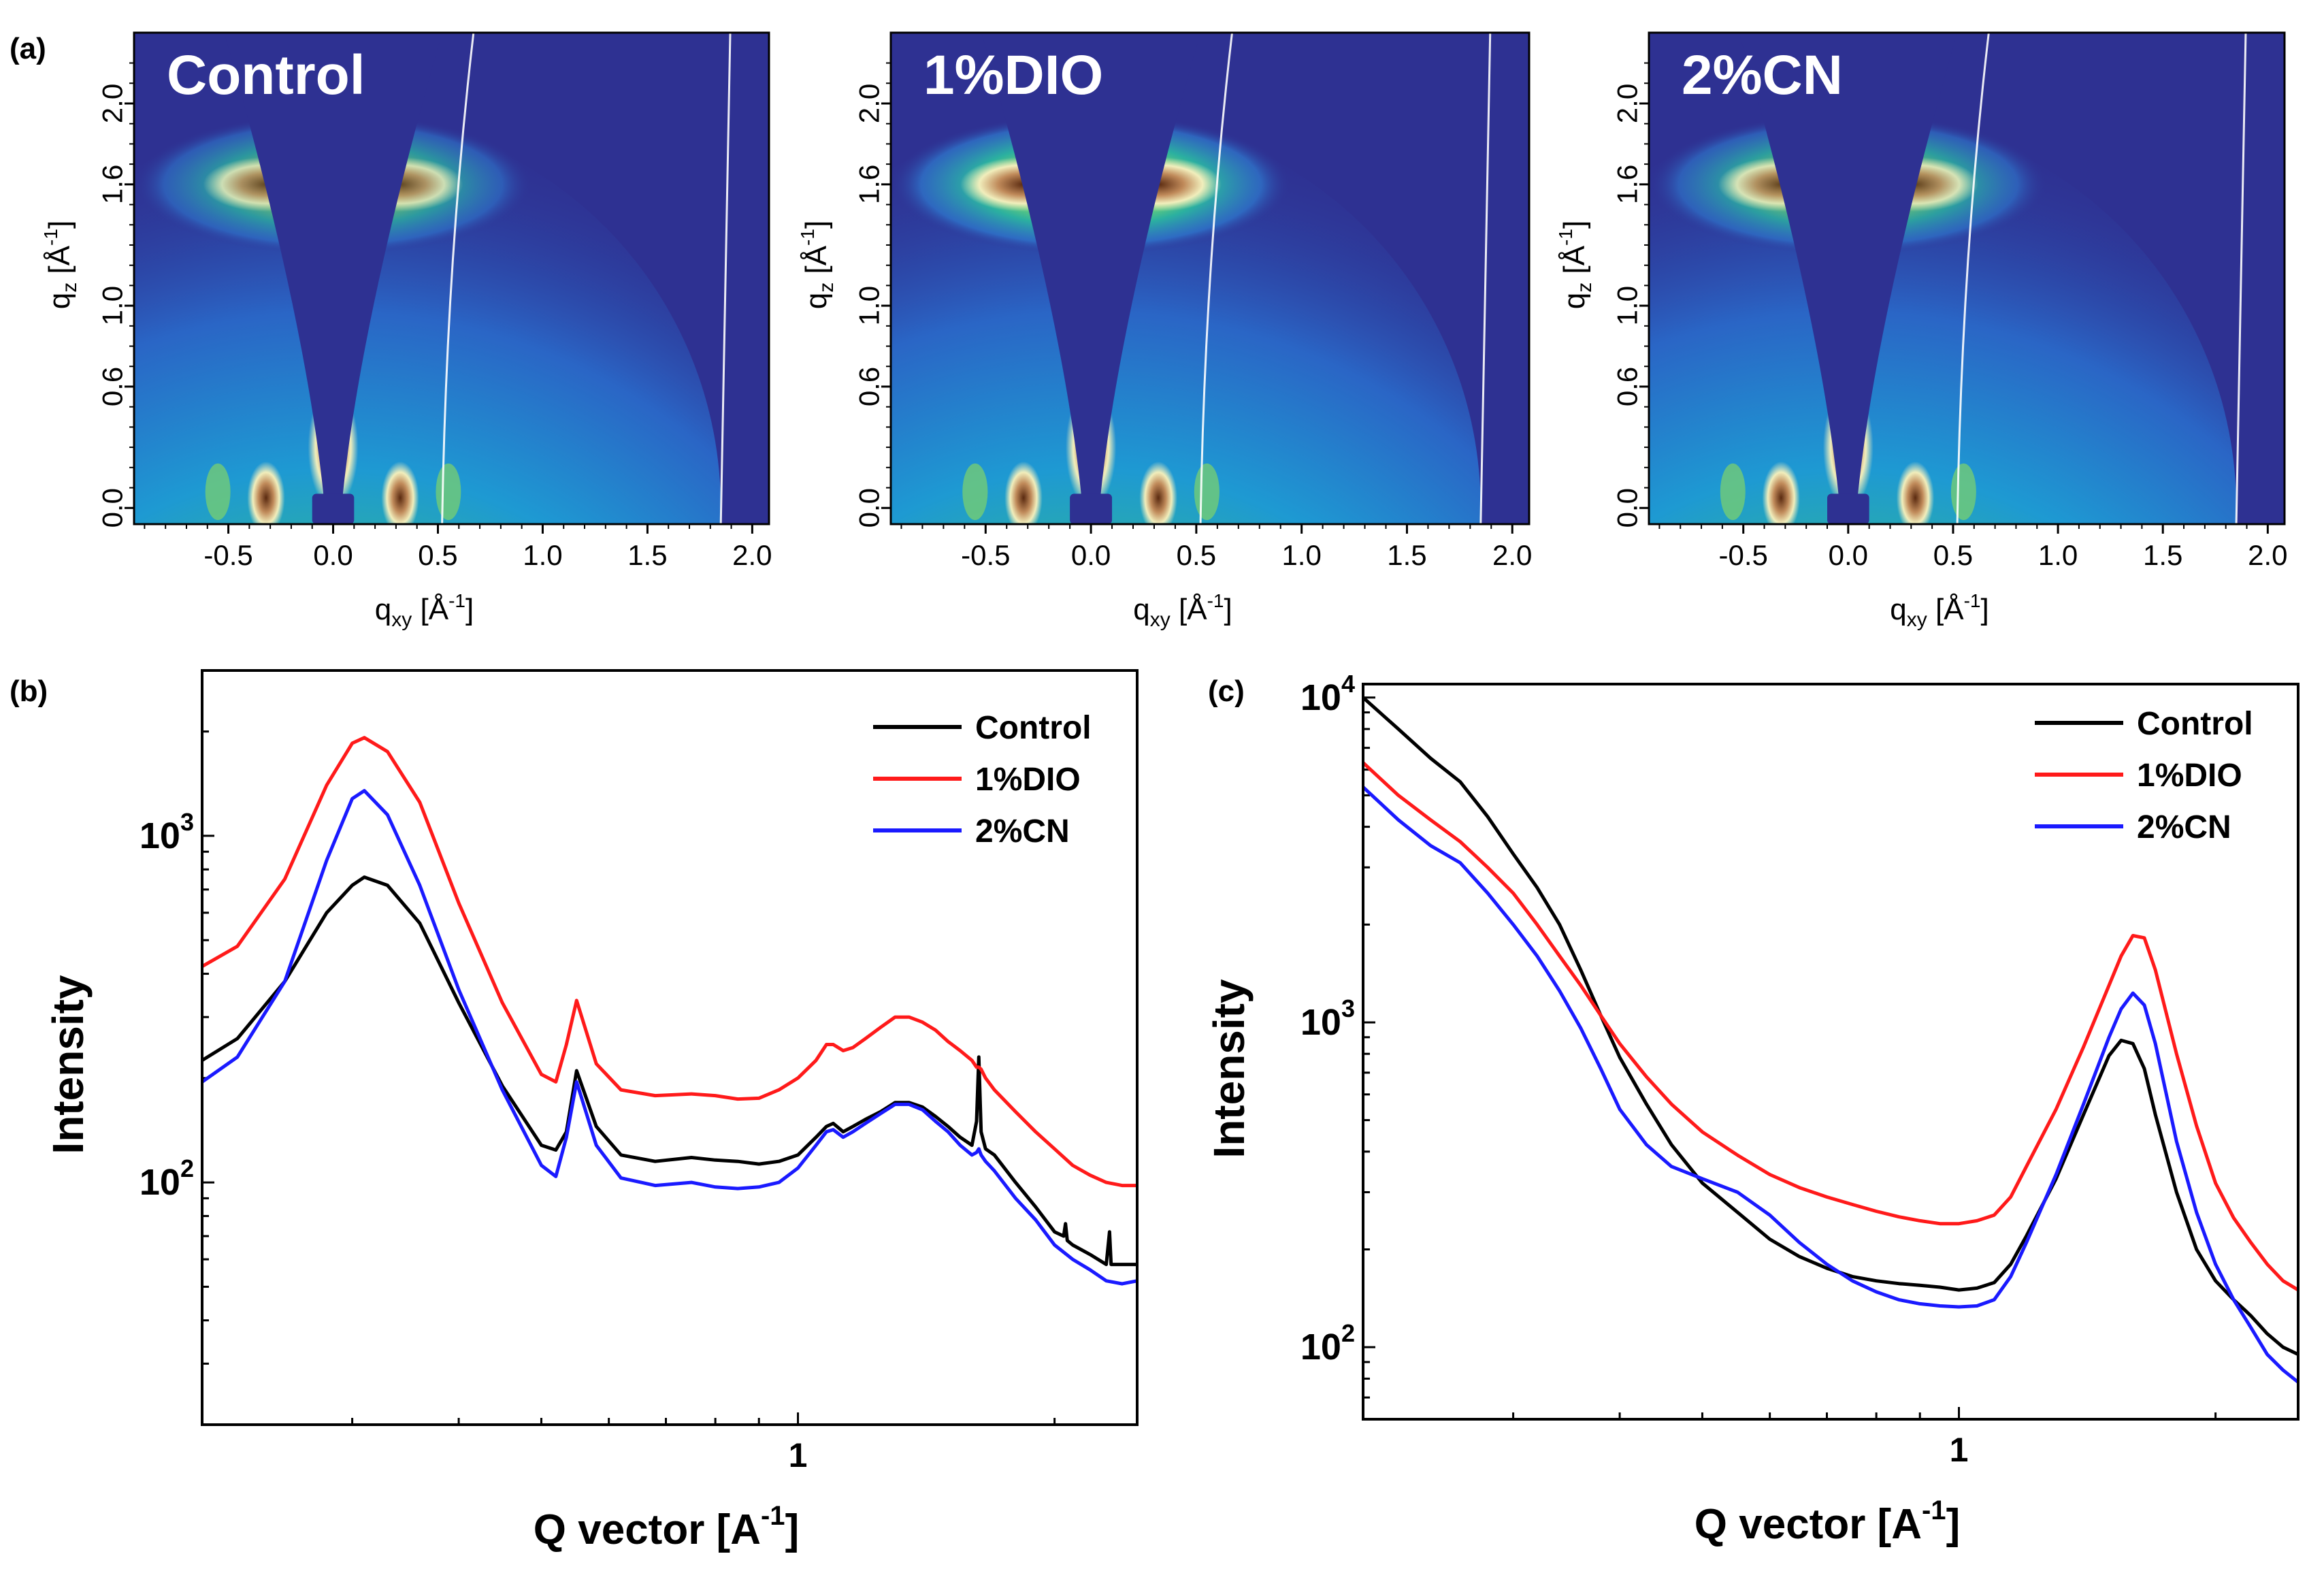 The image size is (2324, 1586). I want to click on panel-label-b: (b), so click(29, 691).